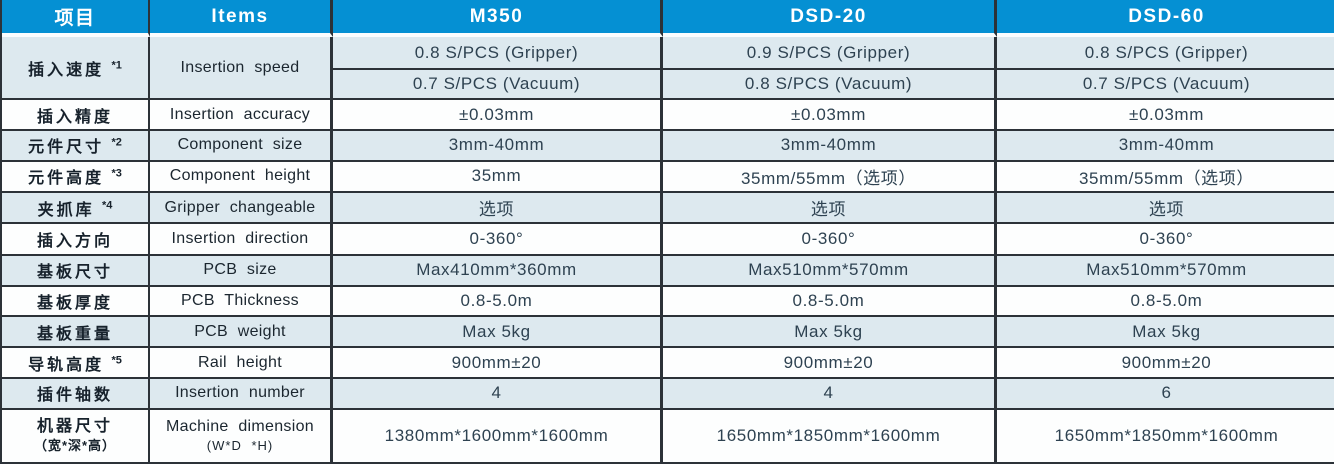 The height and width of the screenshot is (464, 1334). I want to click on spec-cell: PCB Thickness, so click(241, 301).